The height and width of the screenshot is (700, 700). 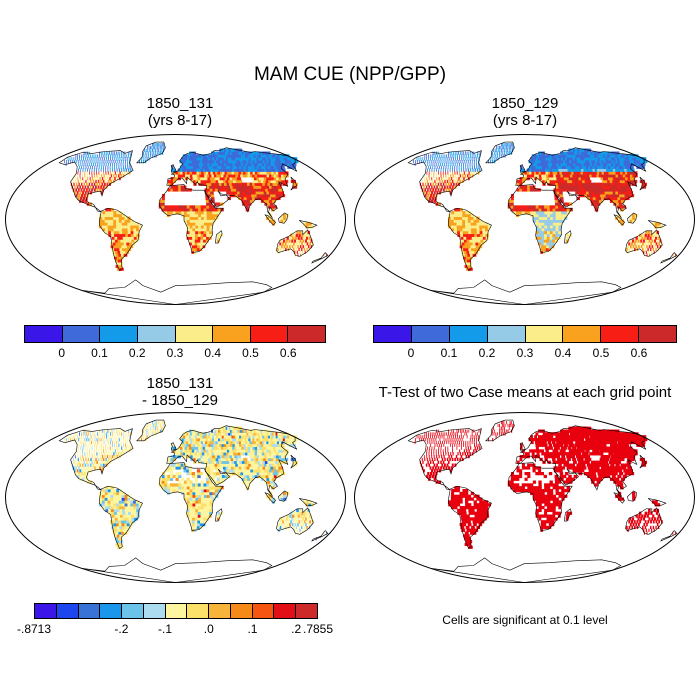 What do you see at coordinates (318, 629) in the screenshot?
I see `colorbar-tick-label: .7855` at bounding box center [318, 629].